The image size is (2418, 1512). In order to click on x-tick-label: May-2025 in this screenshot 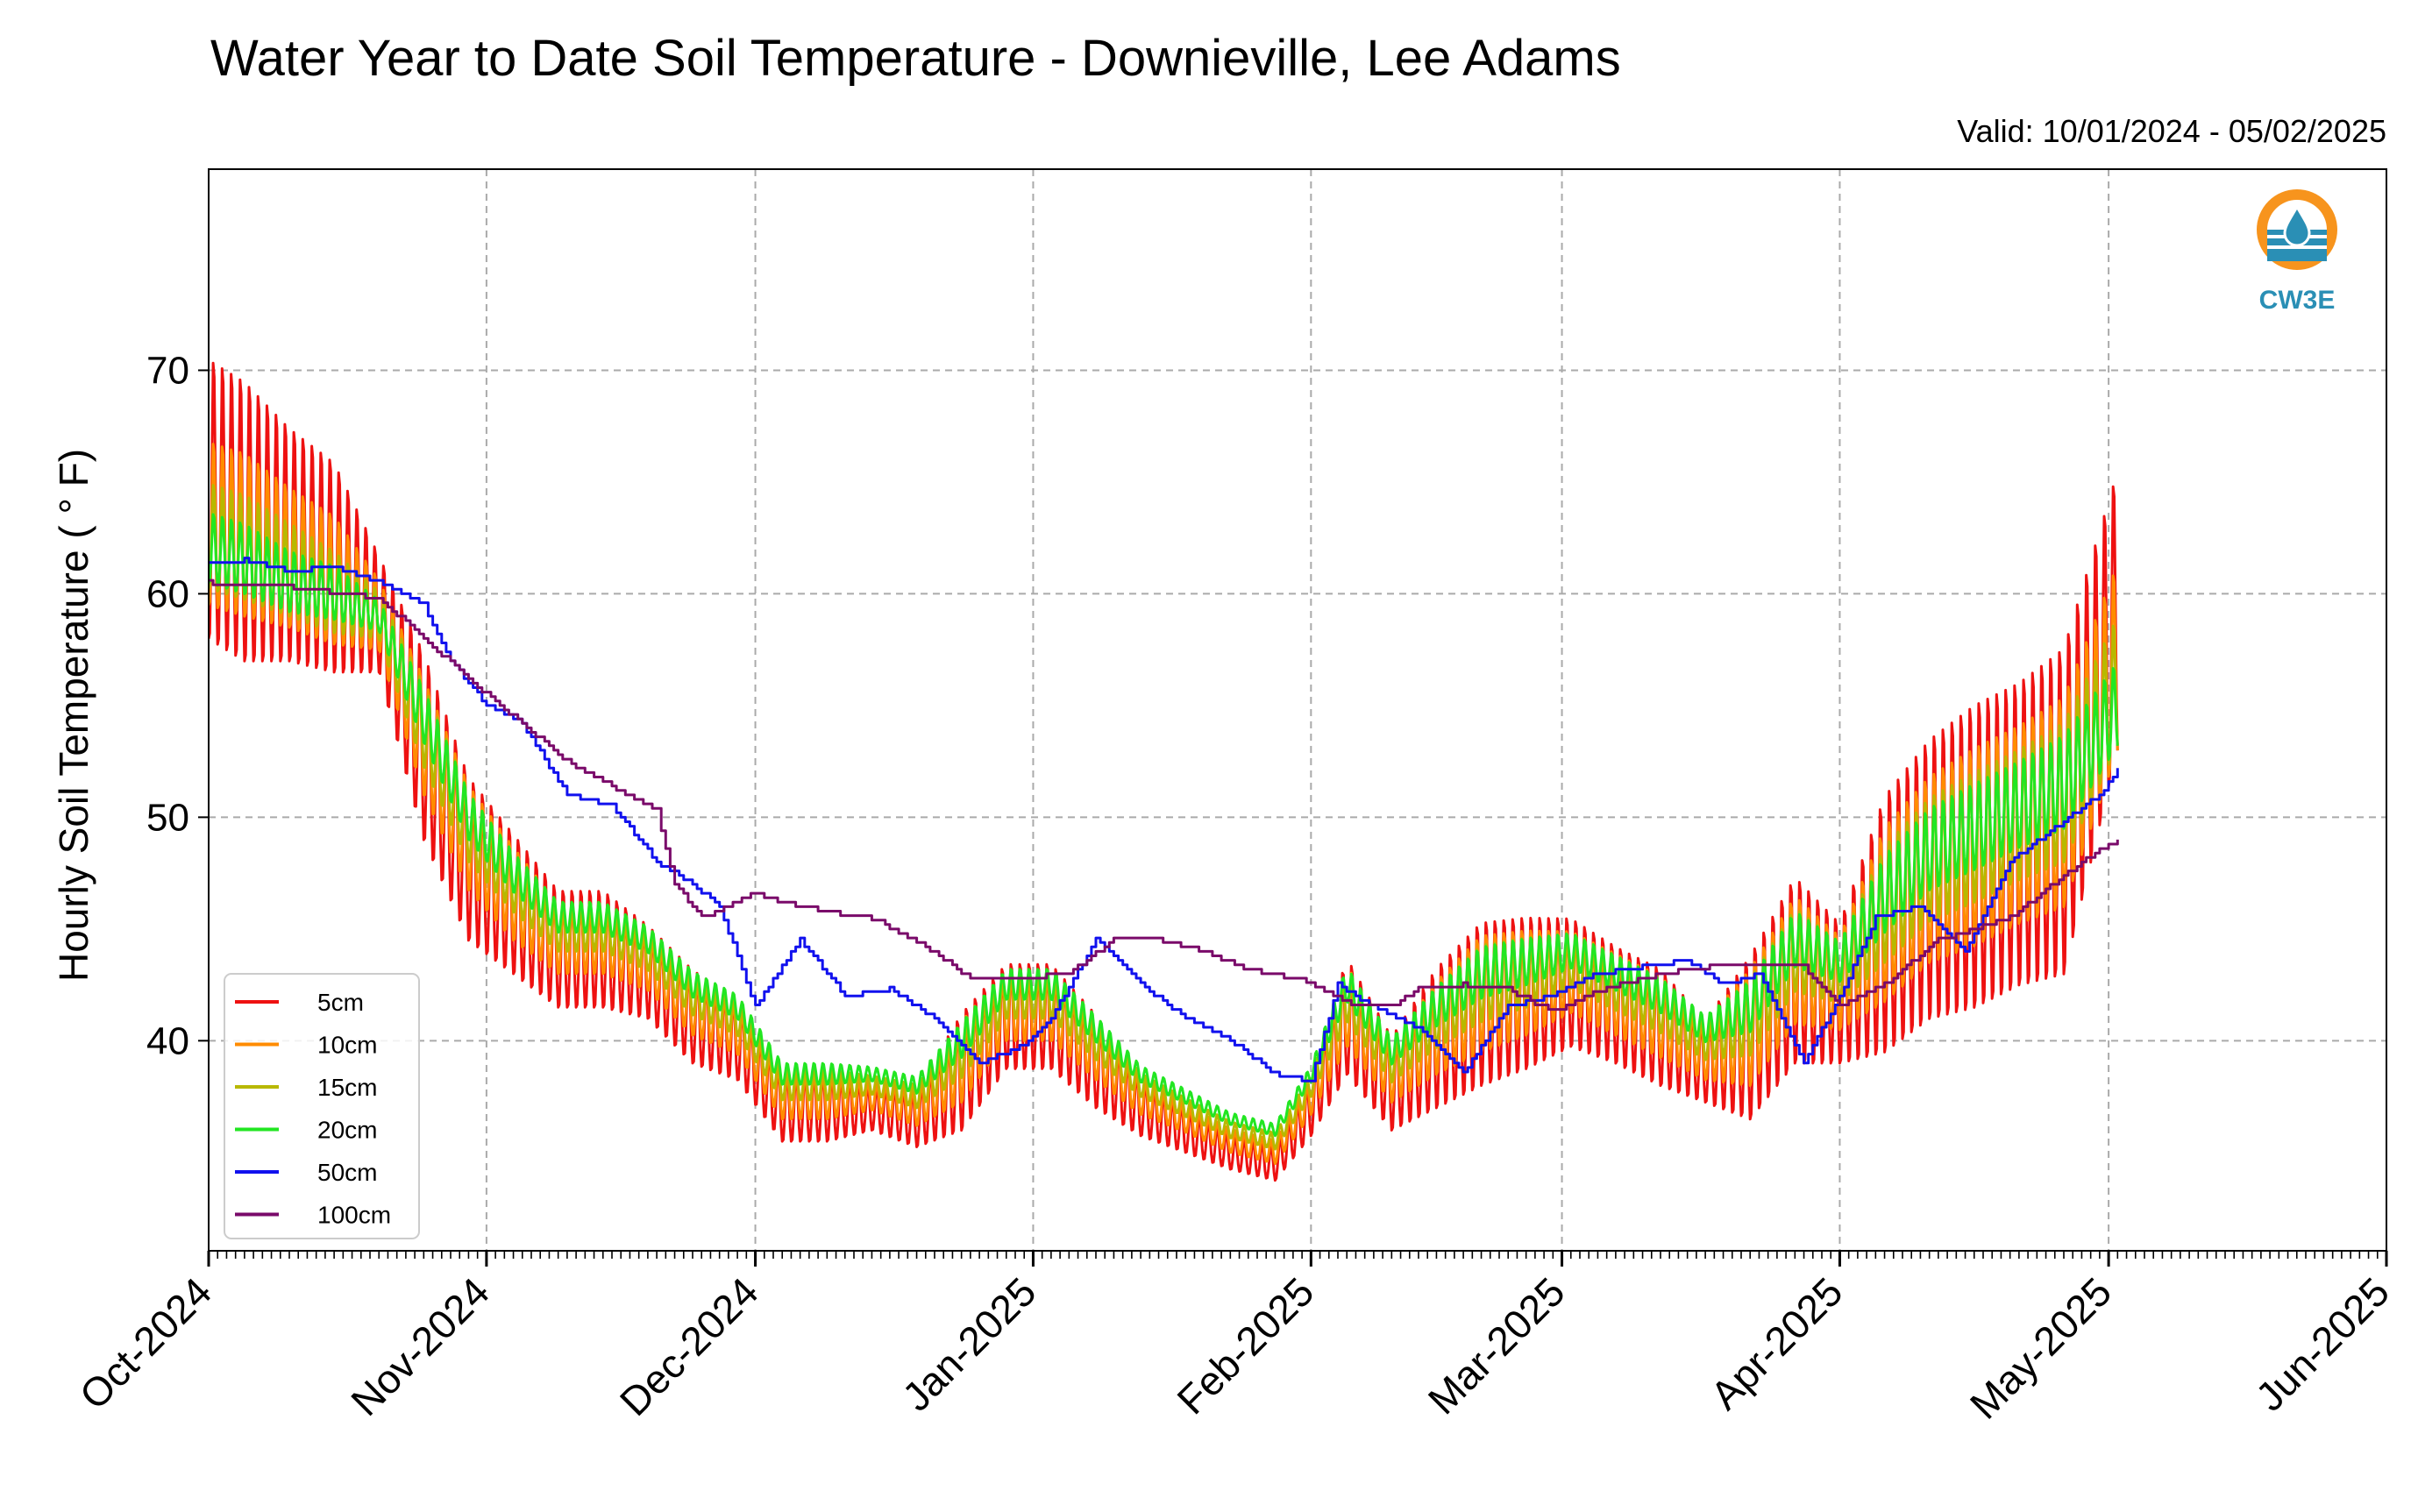, I will do `click(2040, 1347)`.